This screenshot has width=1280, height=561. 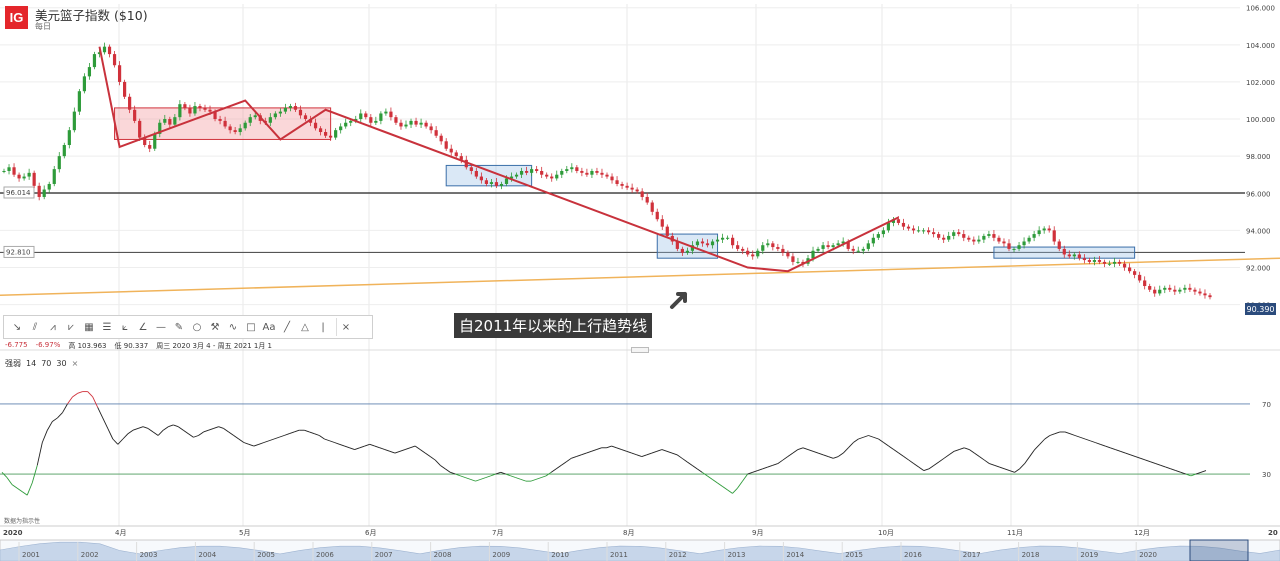 I want to click on arrow-line-icon: ↘, so click(x=17, y=327).